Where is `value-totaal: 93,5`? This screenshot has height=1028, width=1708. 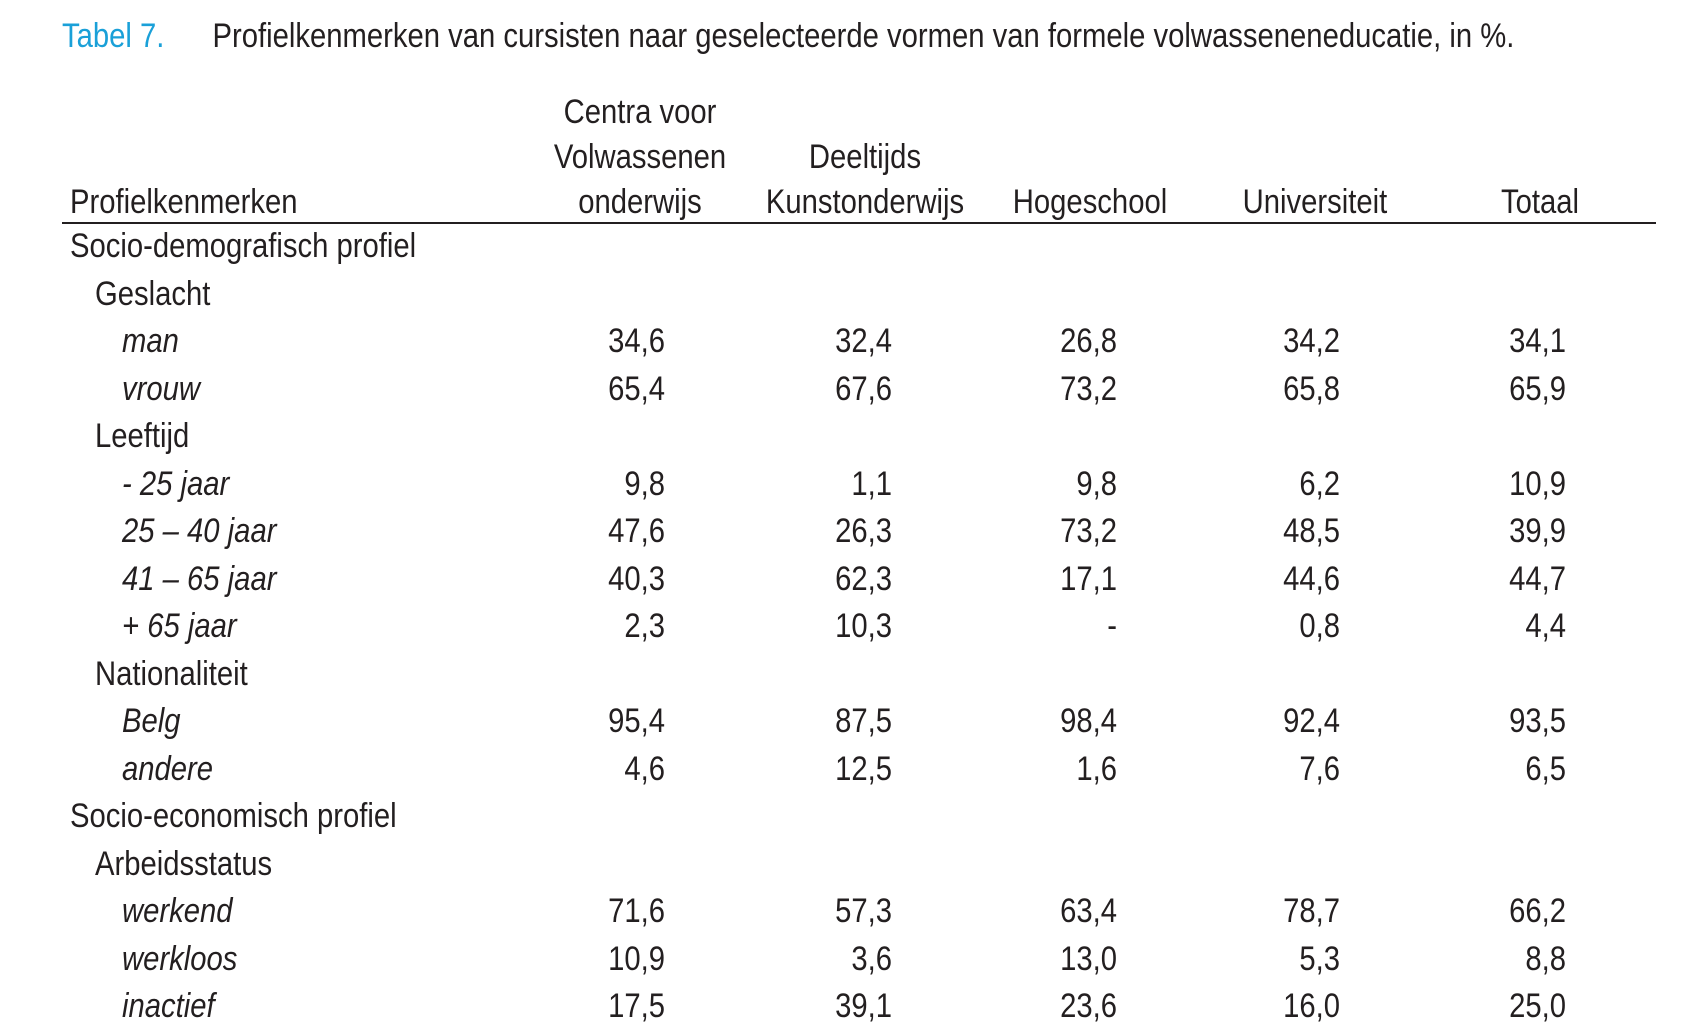
value-totaal: 93,5 is located at coordinates (1537, 721).